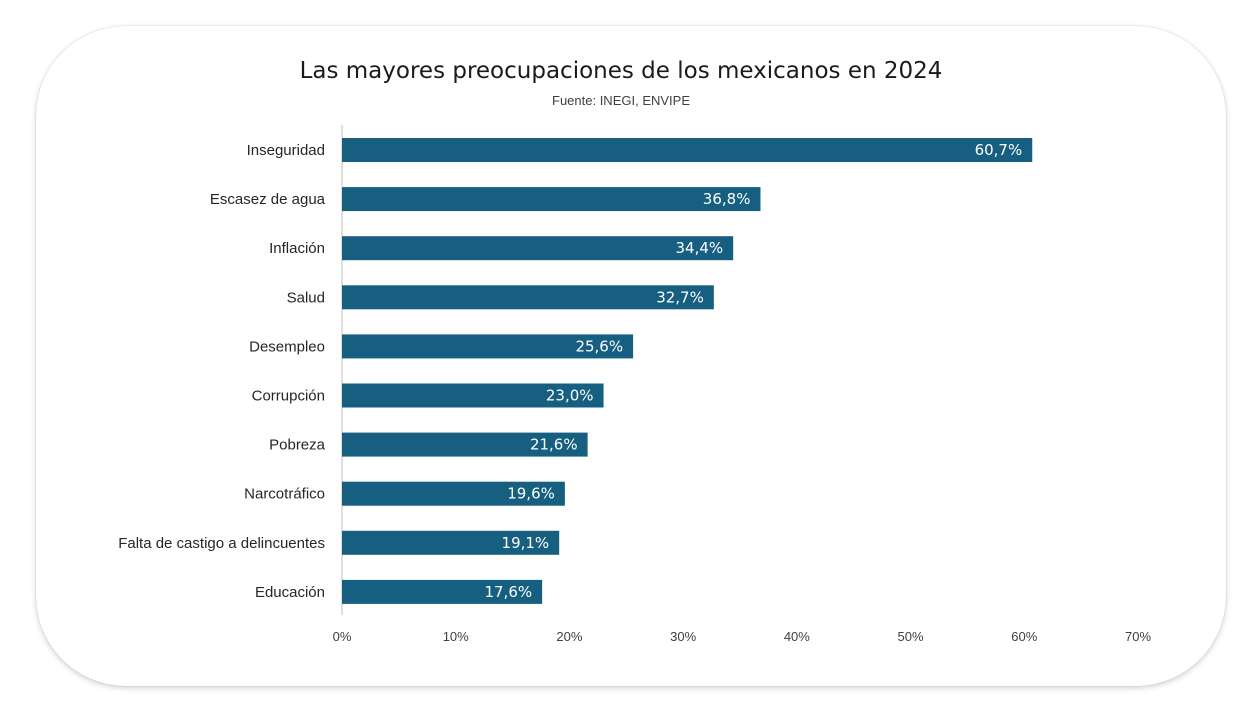 This screenshot has width=1242, height=705. What do you see at coordinates (683, 636) in the screenshot?
I see `x-tick-label: 30%` at bounding box center [683, 636].